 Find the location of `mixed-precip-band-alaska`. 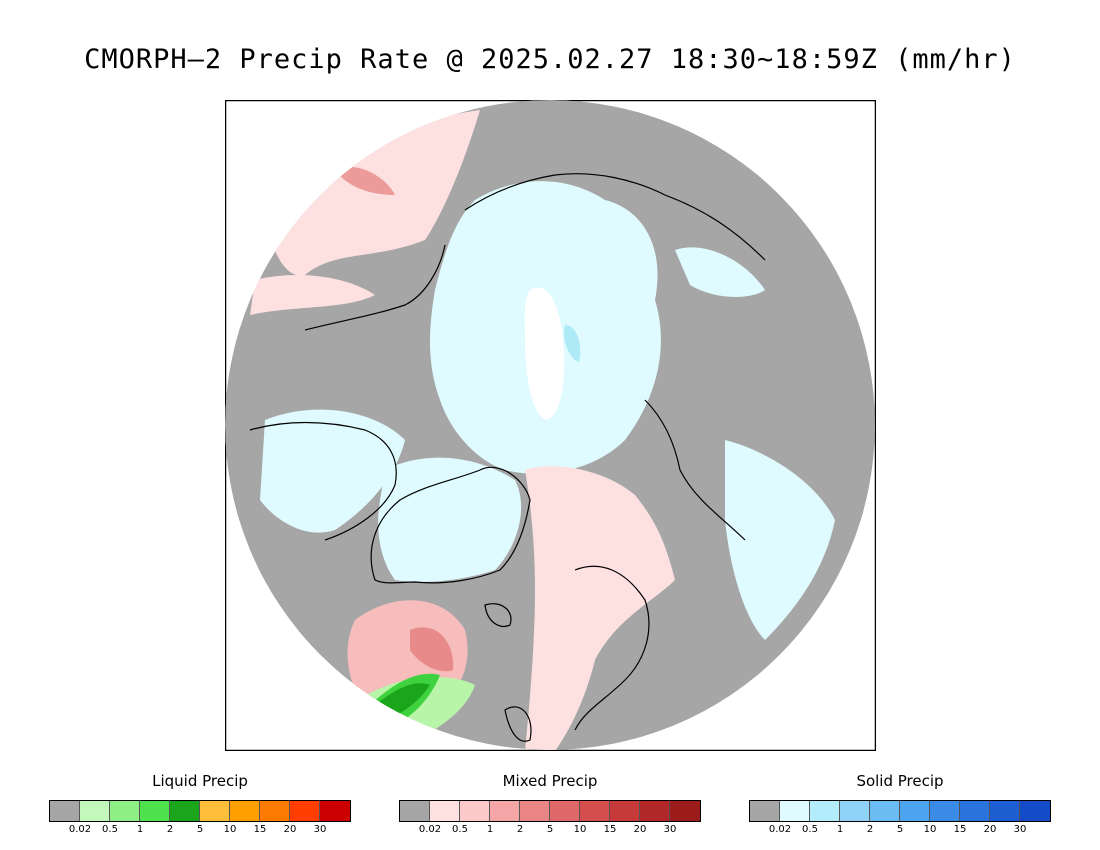

mixed-precip-band-alaska is located at coordinates (312, 295).